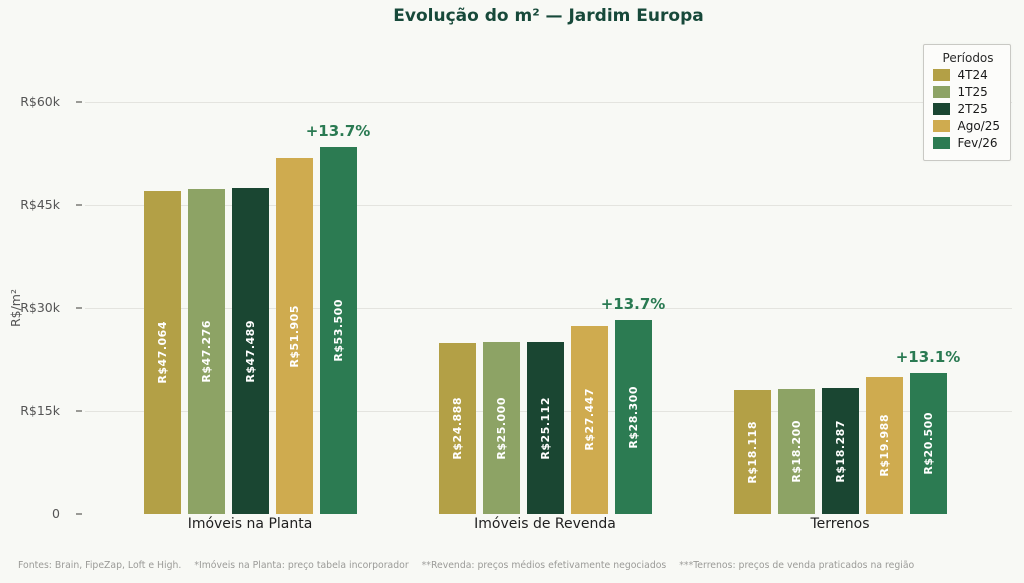 The width and height of the screenshot is (1024, 583). I want to click on bar-4T24: R$18.118, so click(752, 451).